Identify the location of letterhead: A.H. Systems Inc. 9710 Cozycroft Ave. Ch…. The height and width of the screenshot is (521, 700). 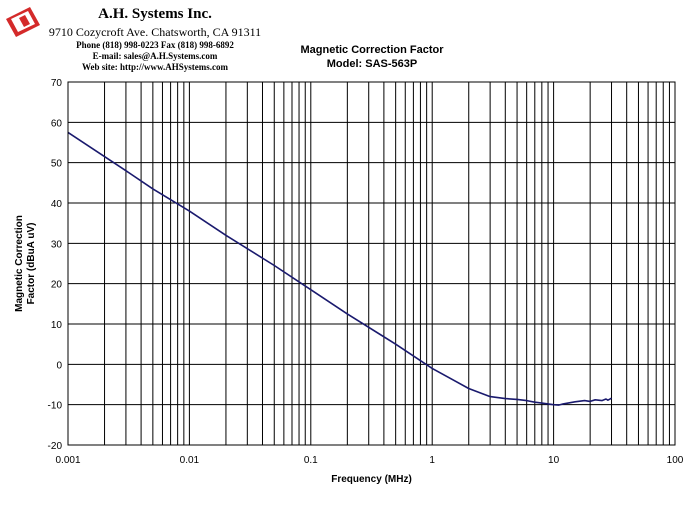
(130, 40).